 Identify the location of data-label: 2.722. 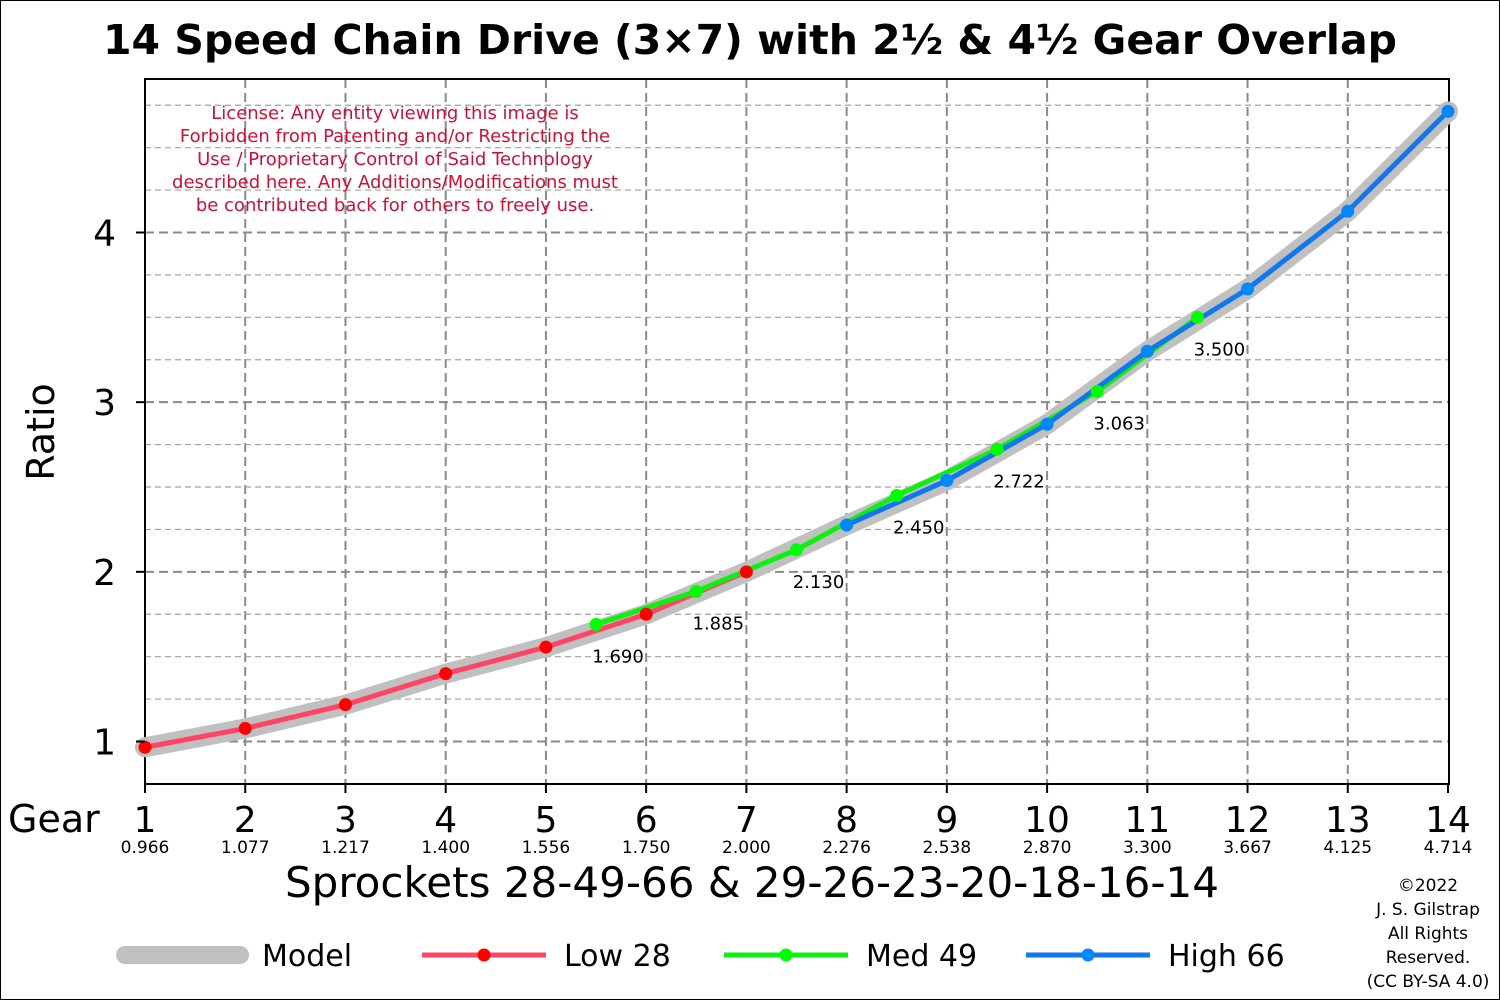
(1019, 481).